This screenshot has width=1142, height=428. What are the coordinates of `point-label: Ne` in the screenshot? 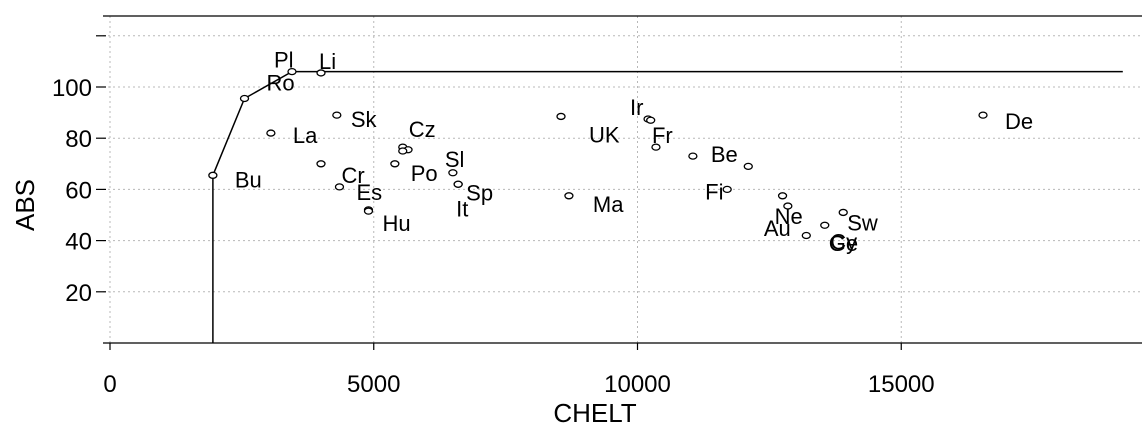 It's located at (789, 216).